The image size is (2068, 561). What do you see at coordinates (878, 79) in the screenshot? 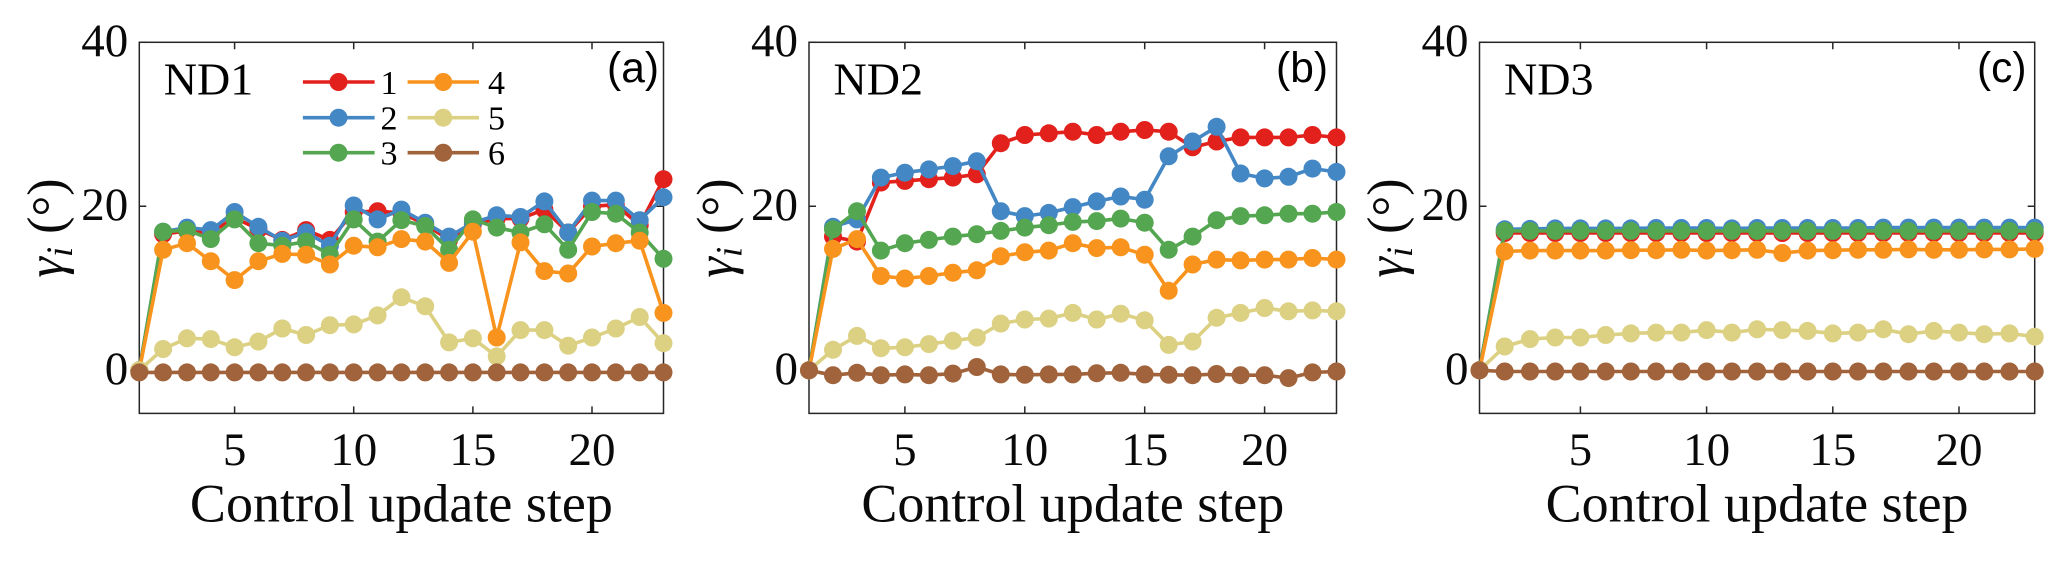
I see `svg-text: ND2` at bounding box center [878, 79].